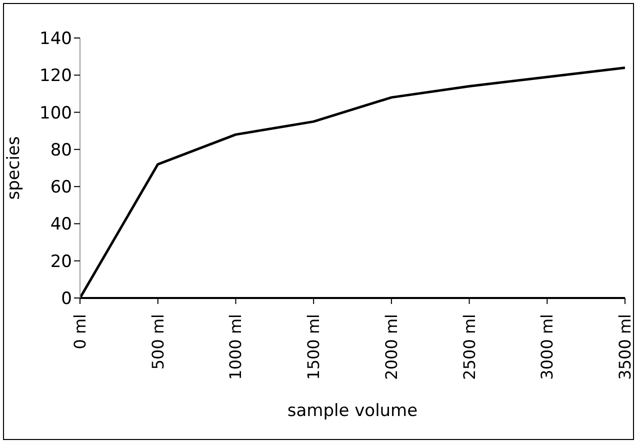 The width and height of the screenshot is (637, 443). I want to click on y-tick-label: 120, so click(56, 76).